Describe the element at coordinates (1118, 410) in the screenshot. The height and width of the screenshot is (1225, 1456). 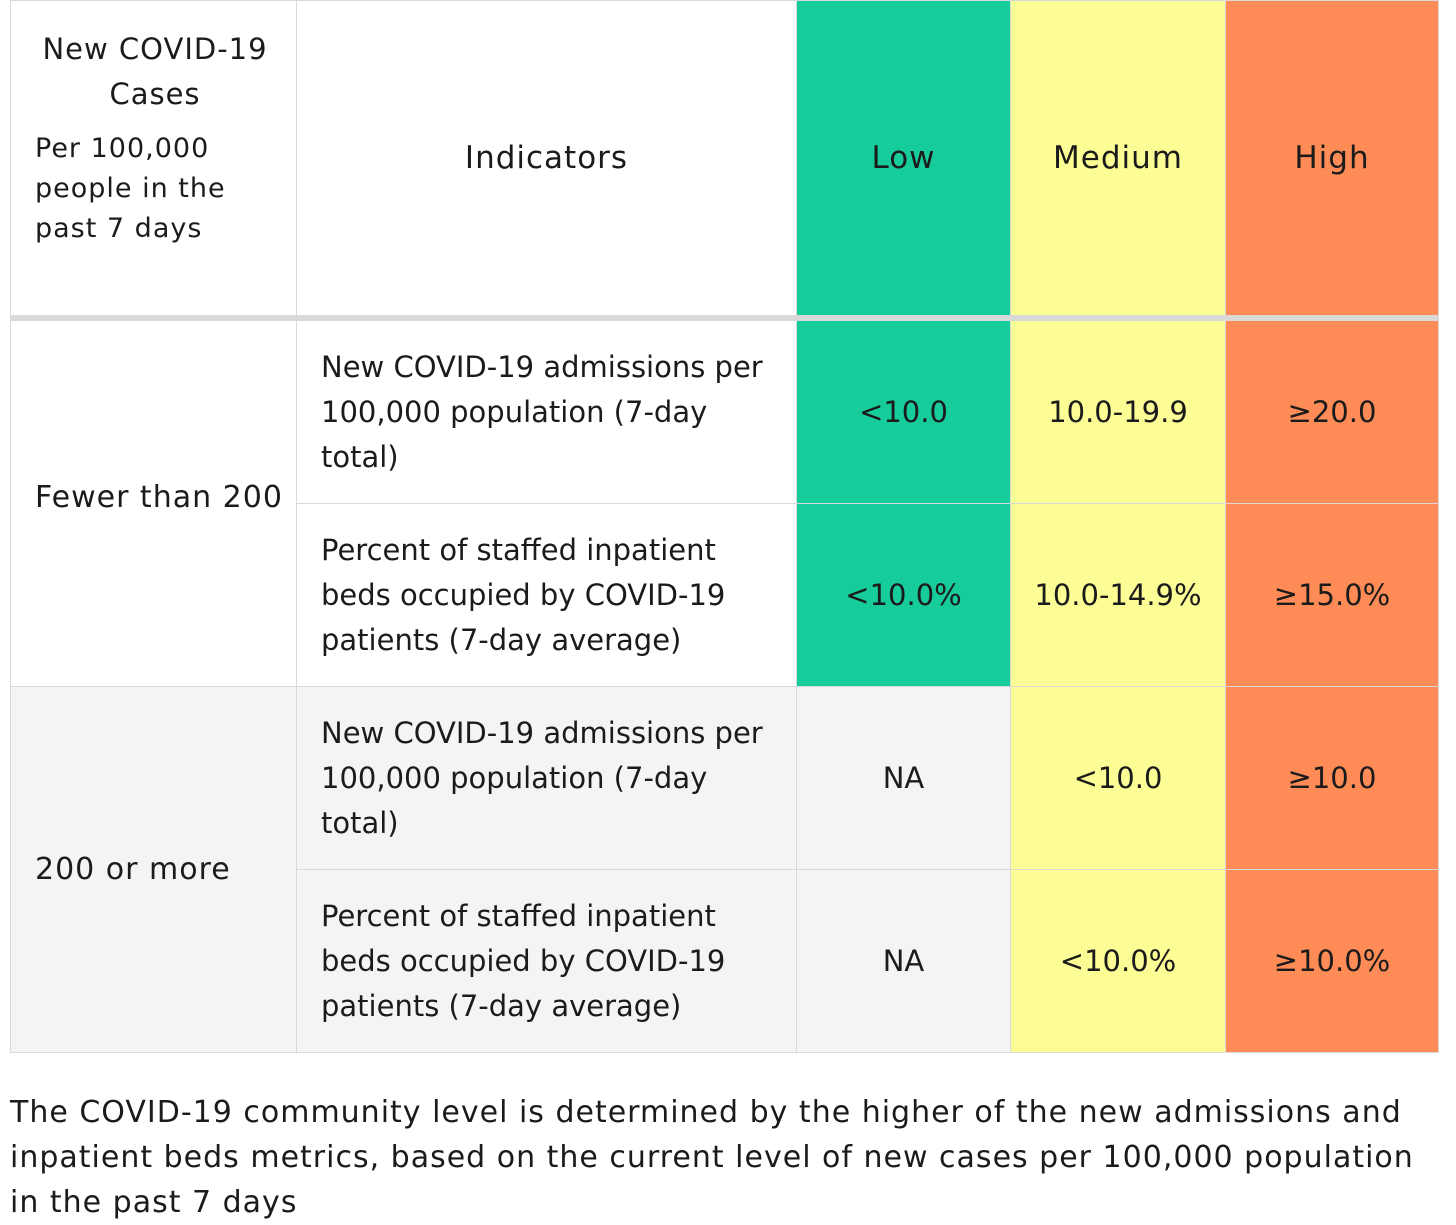
I see `medium-threshold-cell: 10.0-19.9` at that location.